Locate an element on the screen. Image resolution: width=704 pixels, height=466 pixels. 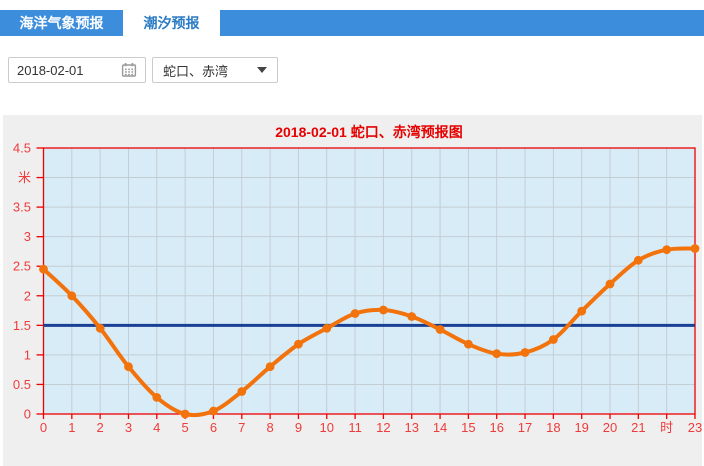
x-tick-label: 1 is located at coordinates (71, 427).